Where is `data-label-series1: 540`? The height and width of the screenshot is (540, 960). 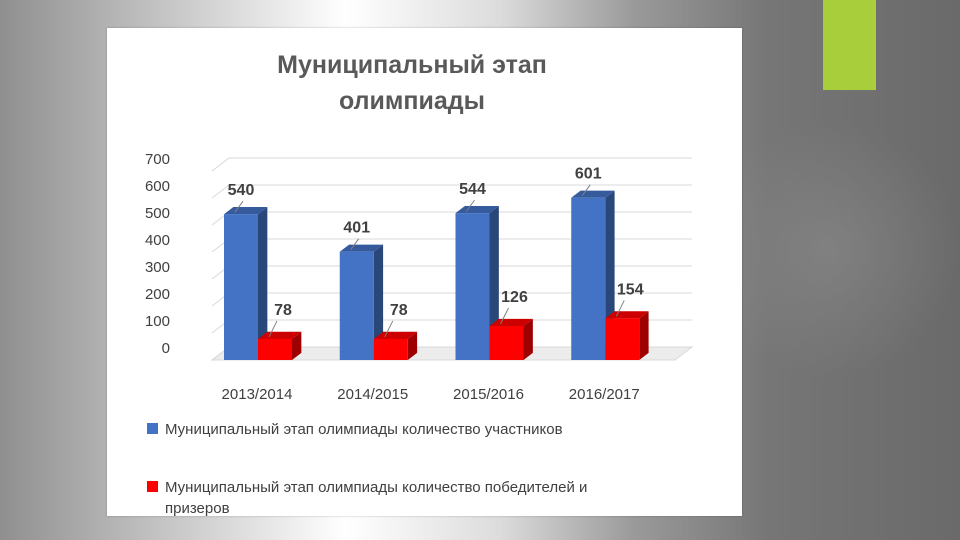
data-label-series1: 540 is located at coordinates (241, 190).